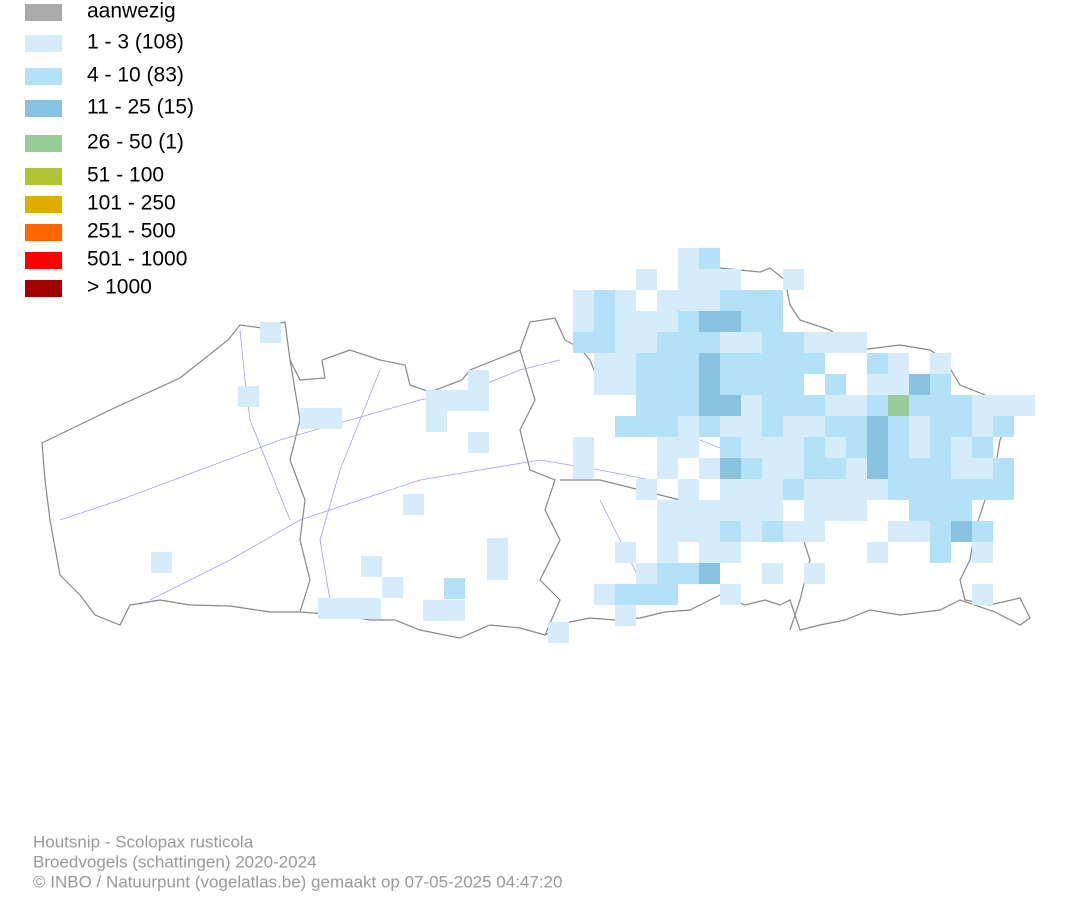 This screenshot has height=900, width=1074. What do you see at coordinates (125, 175) in the screenshot?
I see `legend-label: 51 - 100` at bounding box center [125, 175].